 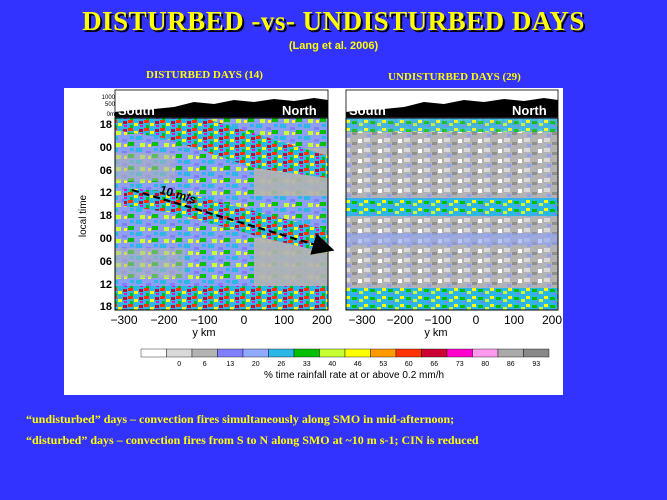 I want to click on north-label-right: North, so click(x=529, y=110).